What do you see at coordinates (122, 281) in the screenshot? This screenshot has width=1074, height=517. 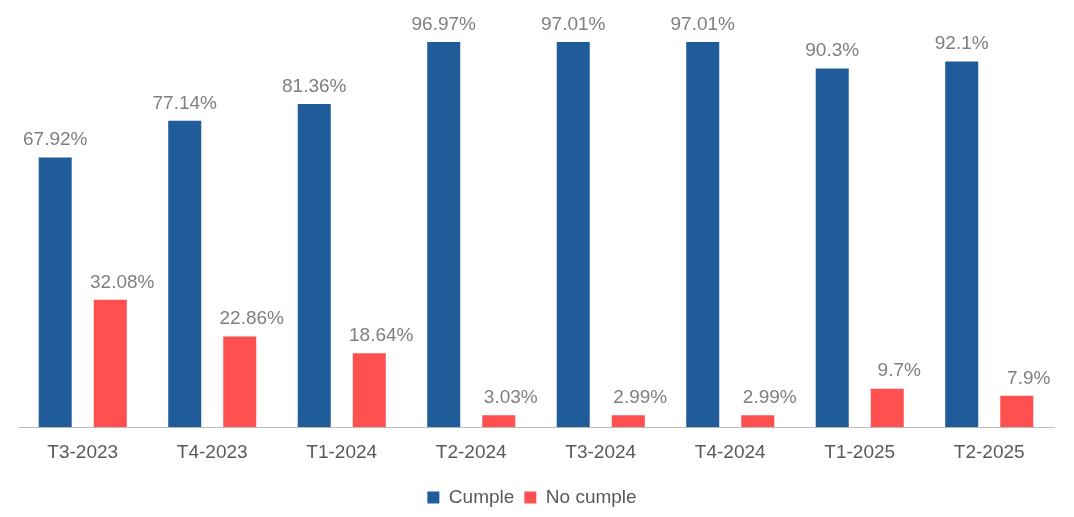 I see `data-label: 32.08%` at bounding box center [122, 281].